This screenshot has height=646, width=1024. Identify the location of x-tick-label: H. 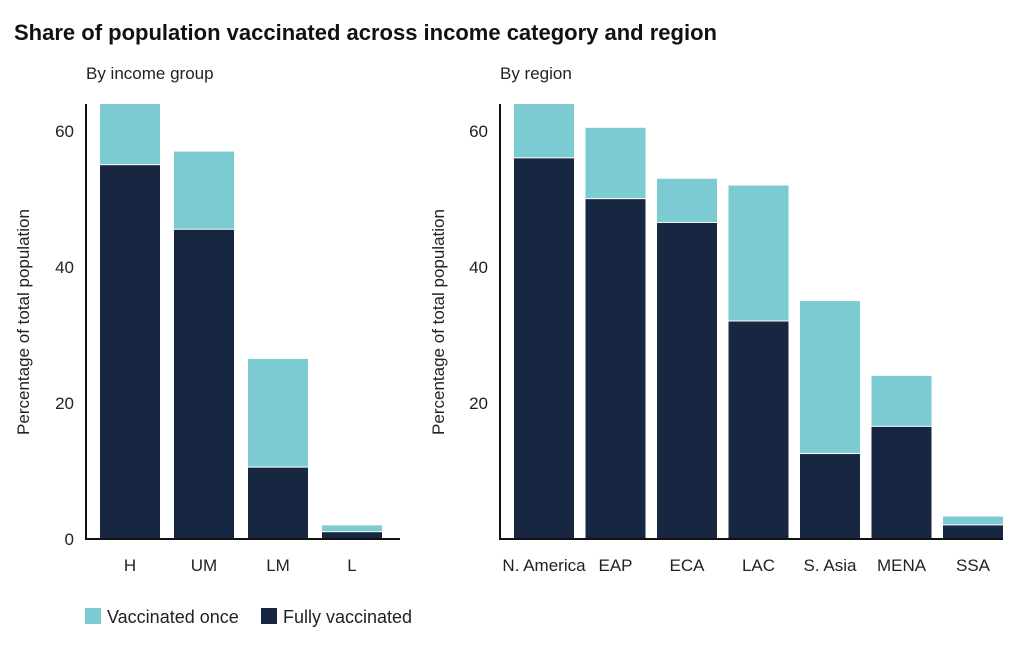
(130, 565).